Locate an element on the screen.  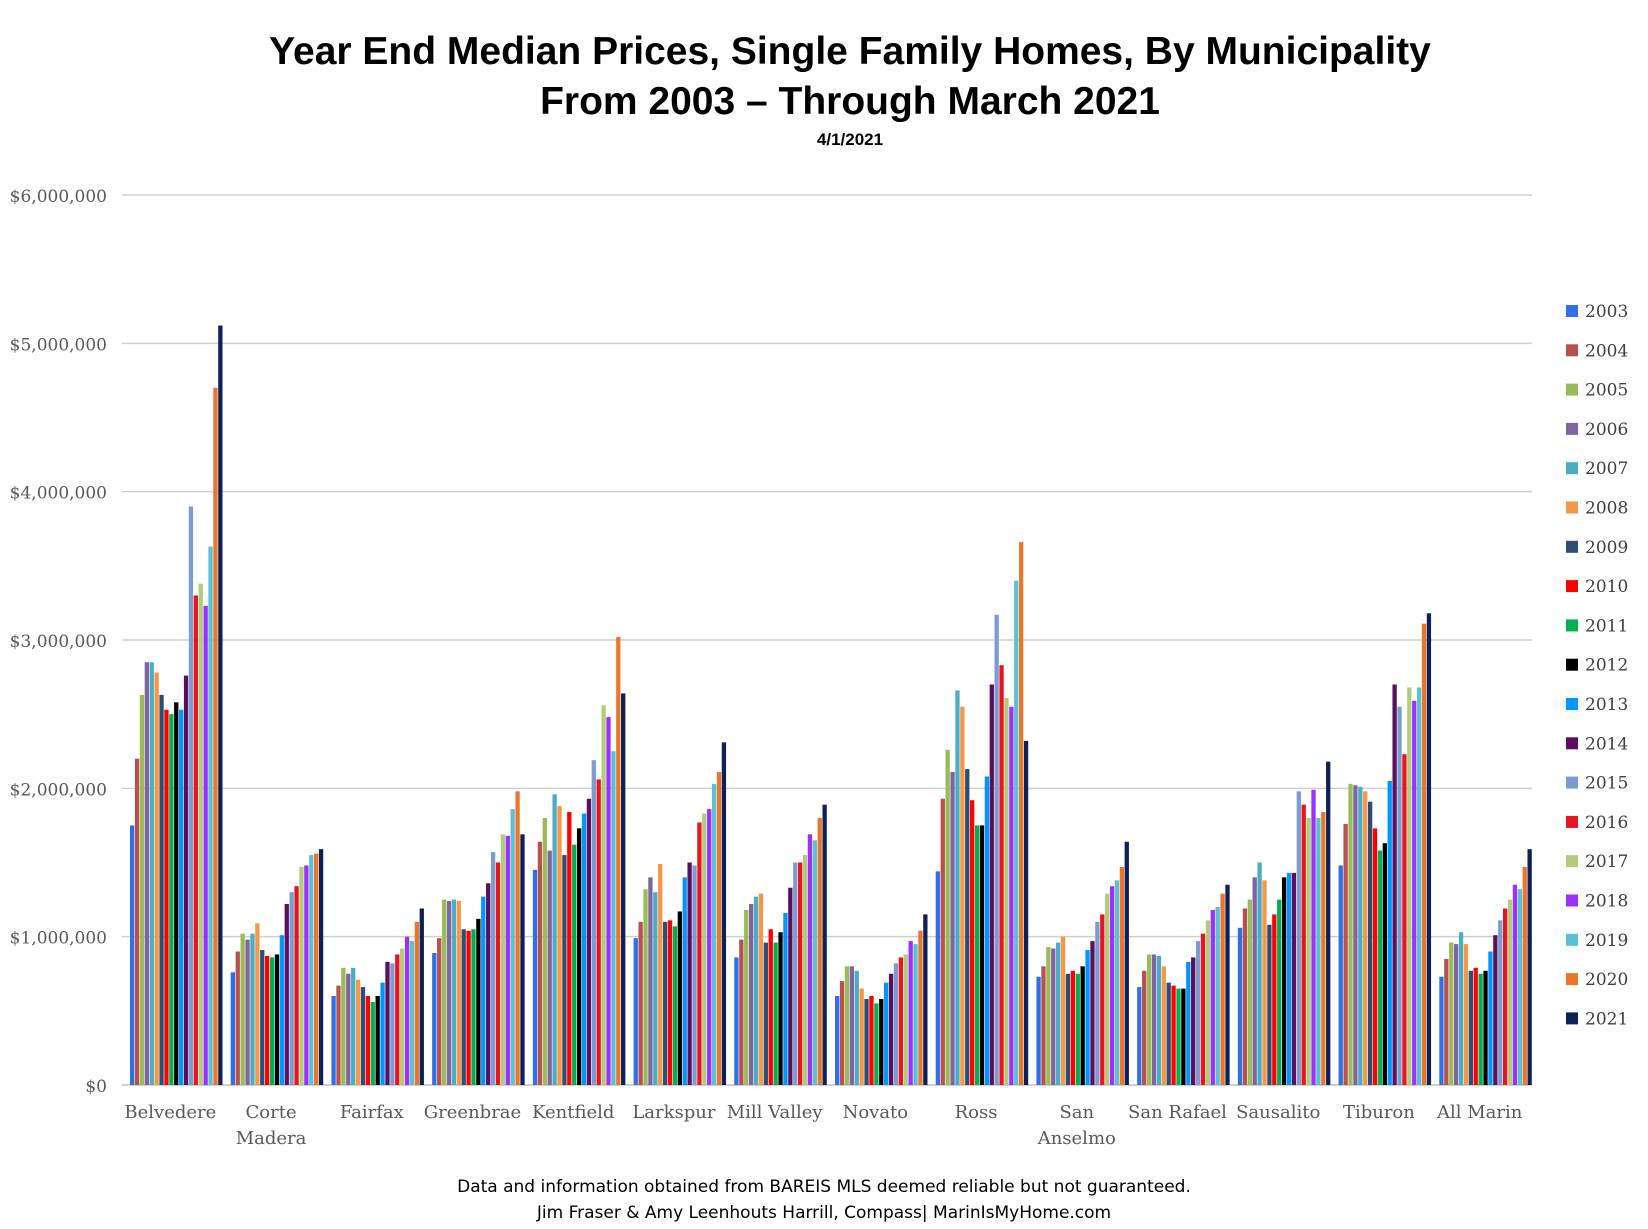
y-tick-label: $6,000,000 is located at coordinates (58, 197).